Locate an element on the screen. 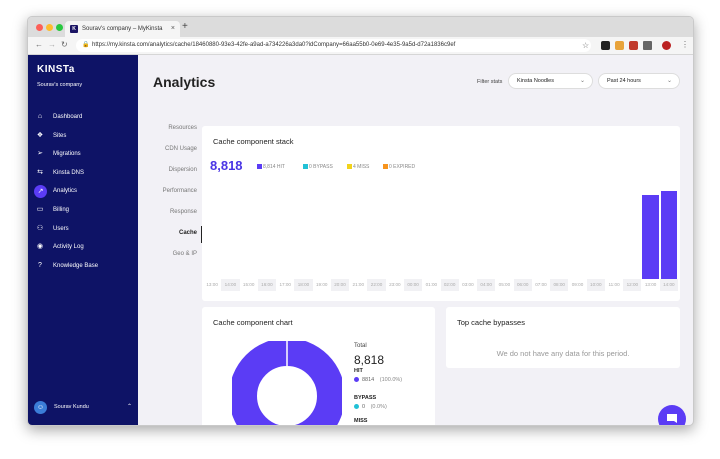 The width and height of the screenshot is (720, 459). x-tick-label: 09:00 is located at coordinates (577, 284).